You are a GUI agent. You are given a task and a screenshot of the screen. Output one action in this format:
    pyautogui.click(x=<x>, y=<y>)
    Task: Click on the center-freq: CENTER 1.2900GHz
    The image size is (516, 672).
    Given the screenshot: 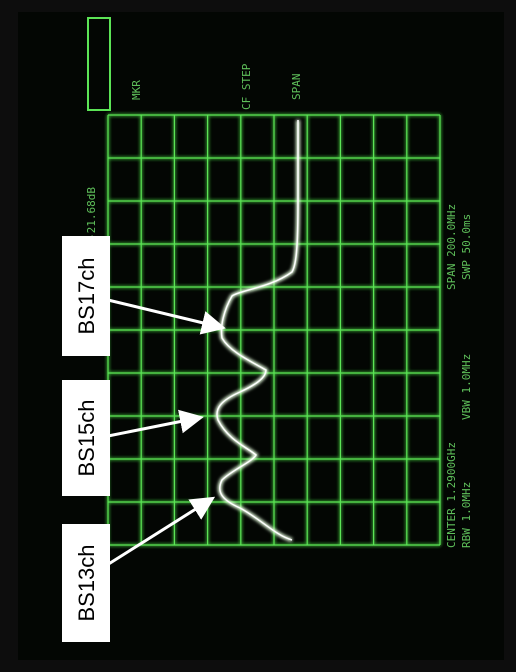 What is the action you would take?
    pyautogui.click(x=451, y=495)
    